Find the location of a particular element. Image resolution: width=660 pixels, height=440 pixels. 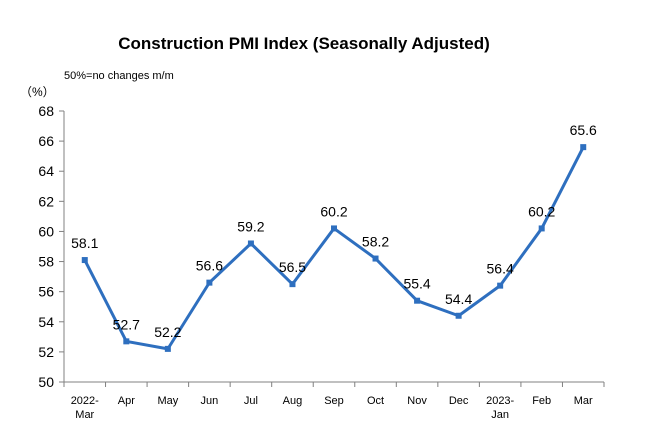

data-label: 58.1 is located at coordinates (84, 243).